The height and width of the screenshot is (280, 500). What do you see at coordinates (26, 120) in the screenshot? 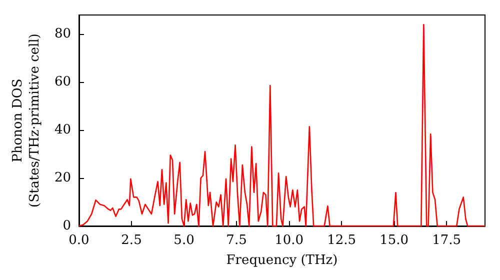
I see `y-axis-title: Phonon DOS (States/THz·primitive cell)` at bounding box center [26, 120].